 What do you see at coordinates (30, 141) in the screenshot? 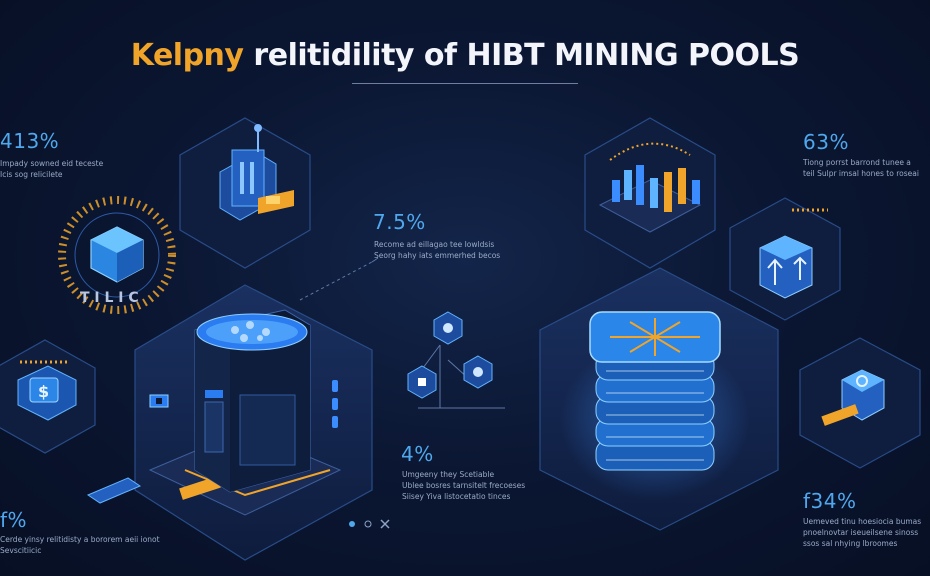
I see `stat-value-1: 413%` at bounding box center [30, 141].